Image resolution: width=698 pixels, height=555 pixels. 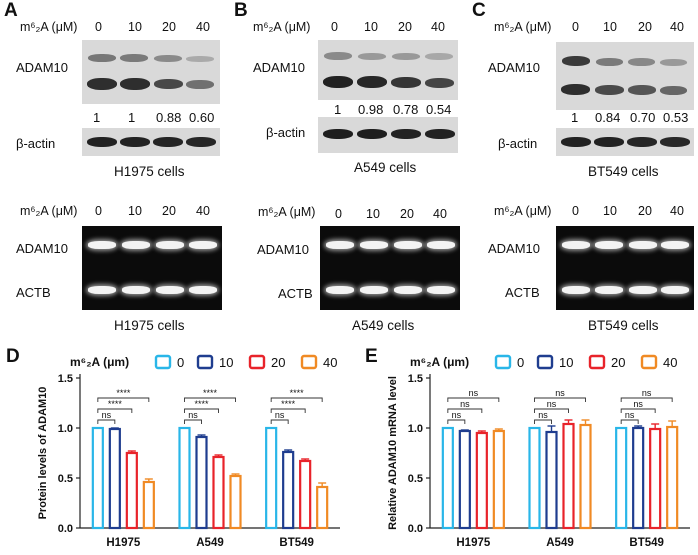 I want to click on x-tick-label: BT549, so click(x=646, y=543).